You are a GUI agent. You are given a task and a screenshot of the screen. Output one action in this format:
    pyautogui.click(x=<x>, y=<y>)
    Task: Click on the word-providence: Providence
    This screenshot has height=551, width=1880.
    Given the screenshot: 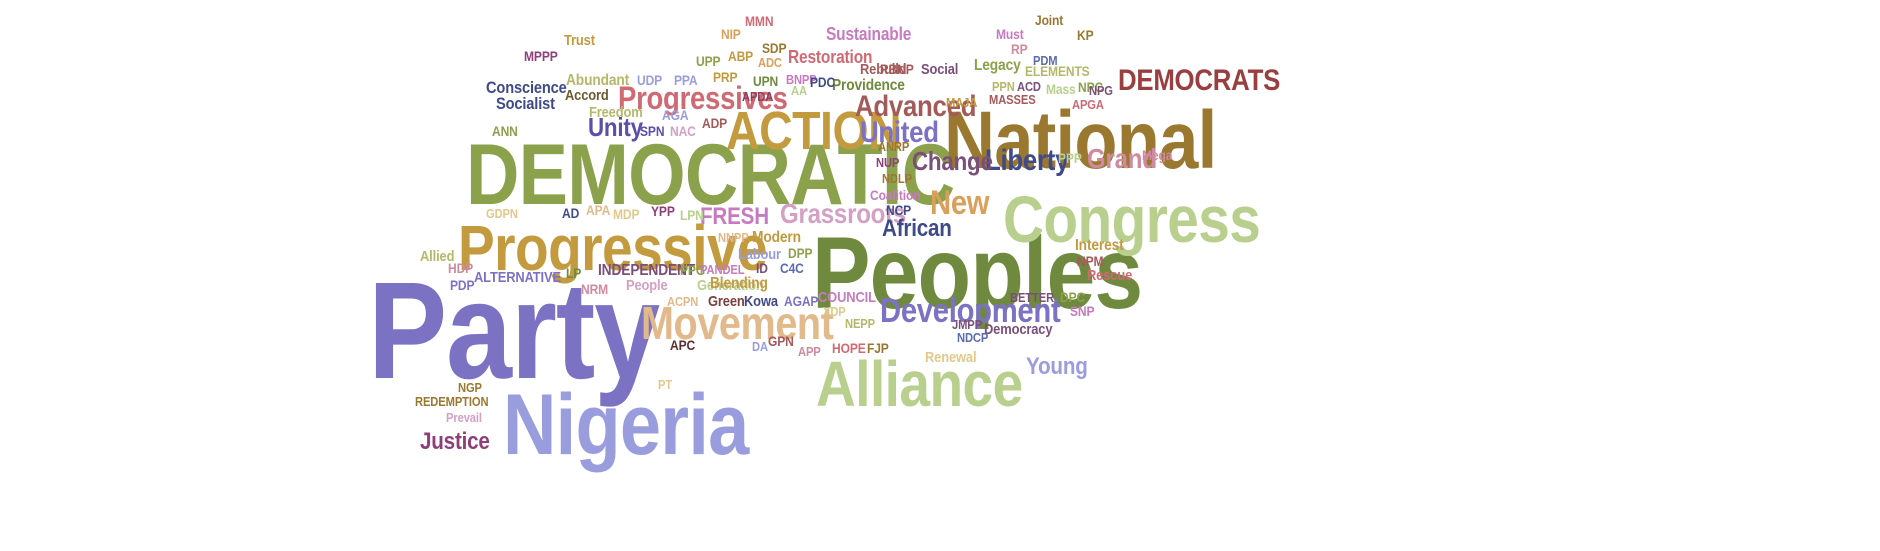 What is the action you would take?
    pyautogui.click(x=868, y=85)
    